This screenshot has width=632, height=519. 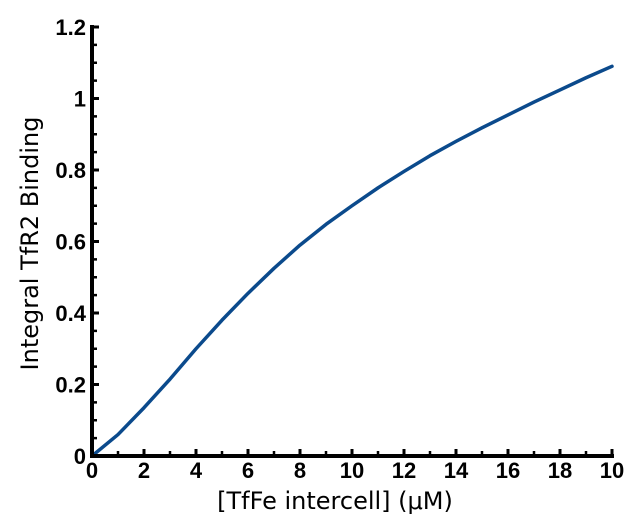 What do you see at coordinates (80, 99) in the screenshot?
I see `y-tick-label: 1` at bounding box center [80, 99].